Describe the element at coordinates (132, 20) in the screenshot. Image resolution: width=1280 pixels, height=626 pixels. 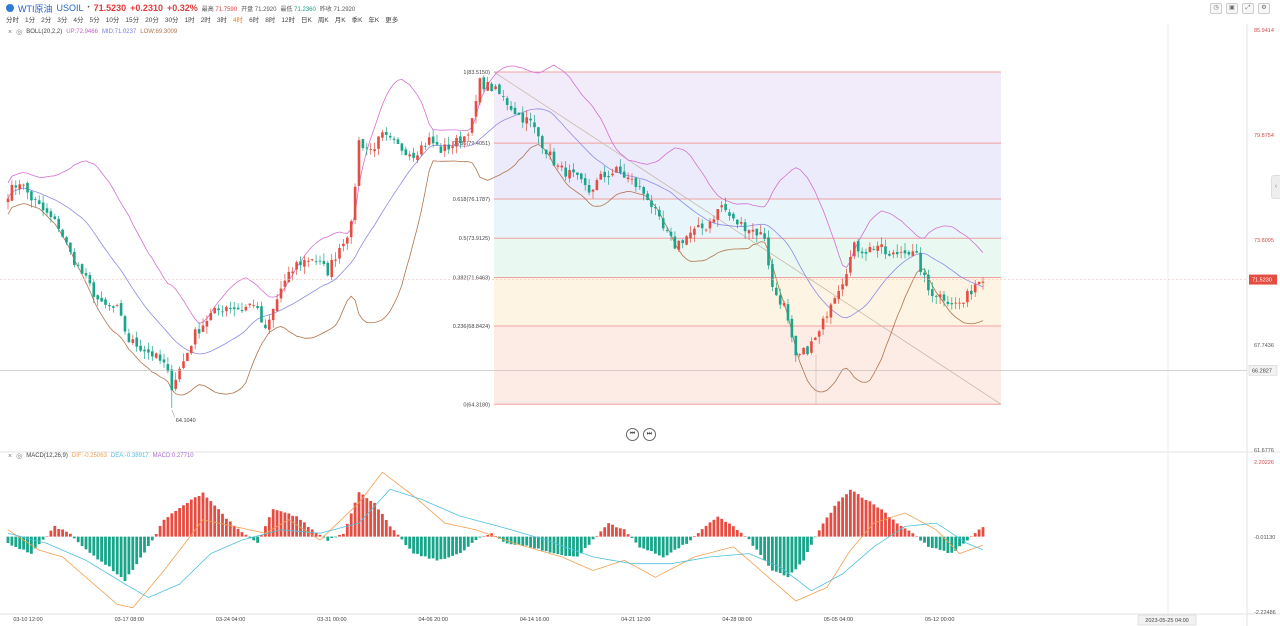
I see `timeframe-7: 15分` at that location.